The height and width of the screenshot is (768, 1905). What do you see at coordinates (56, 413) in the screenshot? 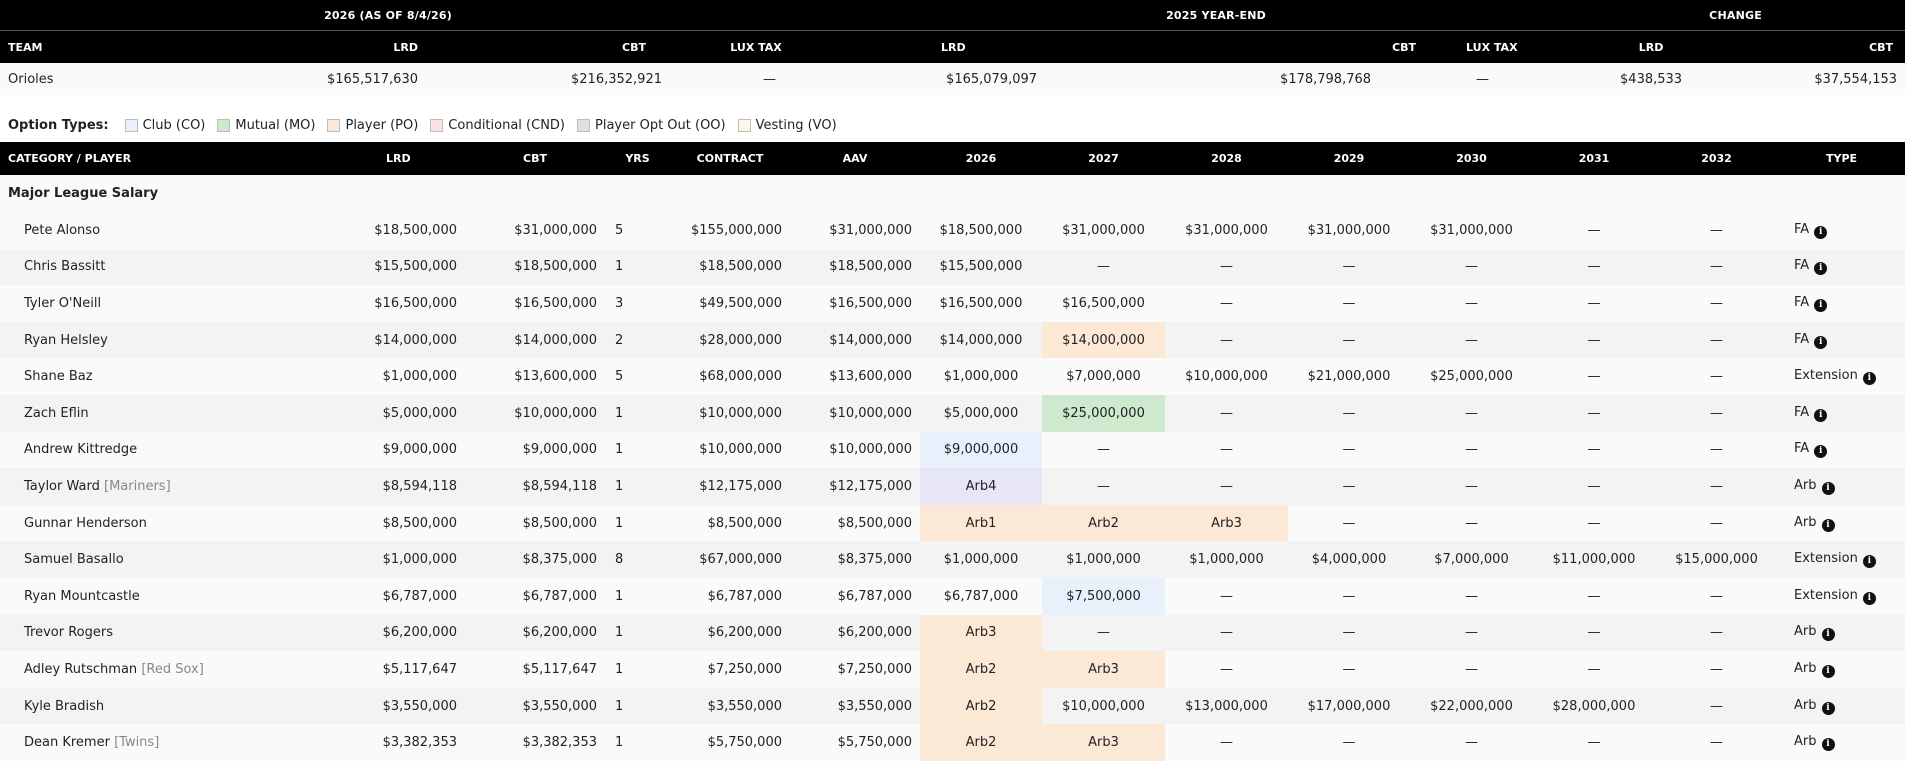
I see `player-name-link: Zach Eflin` at bounding box center [56, 413].